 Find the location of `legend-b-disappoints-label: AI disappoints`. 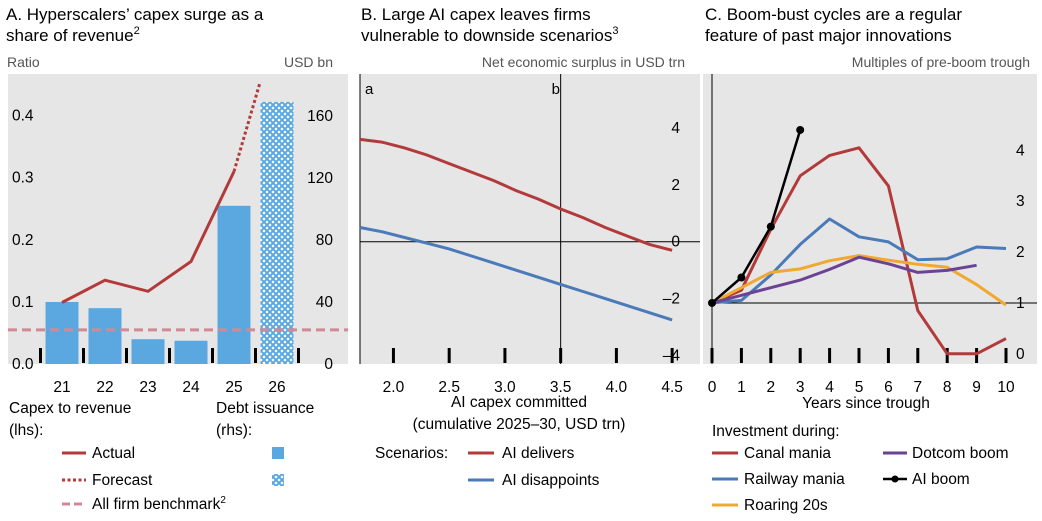

legend-b-disappoints-label: AI disappoints is located at coordinates (551, 480).